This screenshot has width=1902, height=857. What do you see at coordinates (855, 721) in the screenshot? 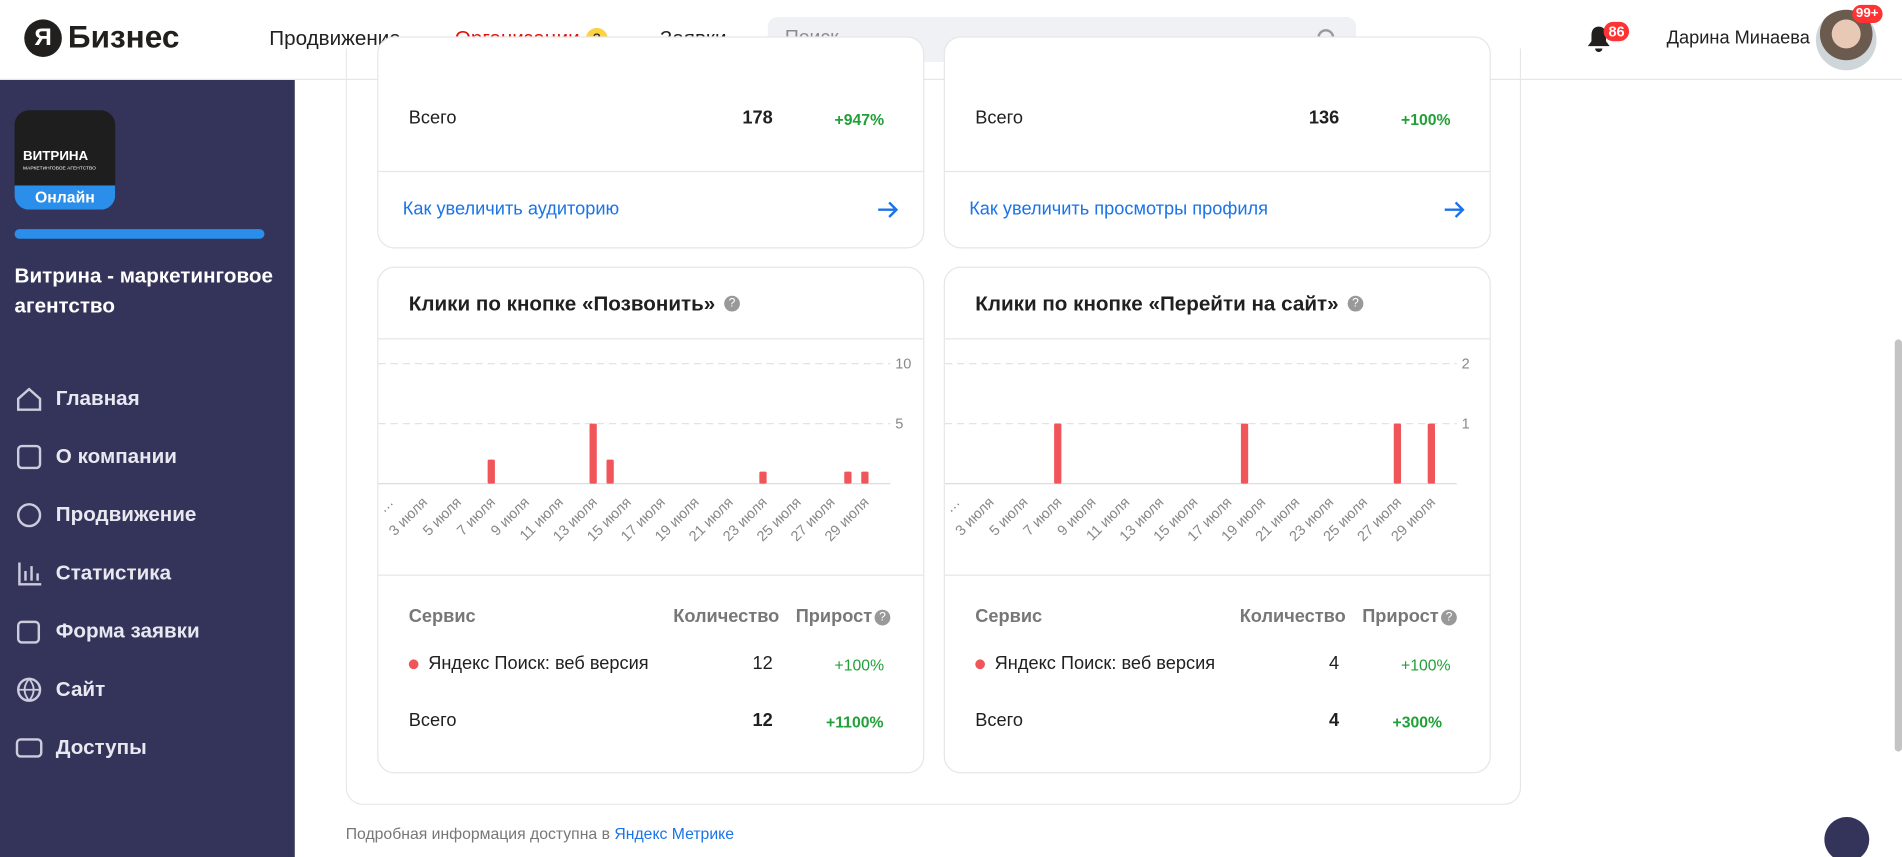
I see `total-growth: +1100%` at bounding box center [855, 721].